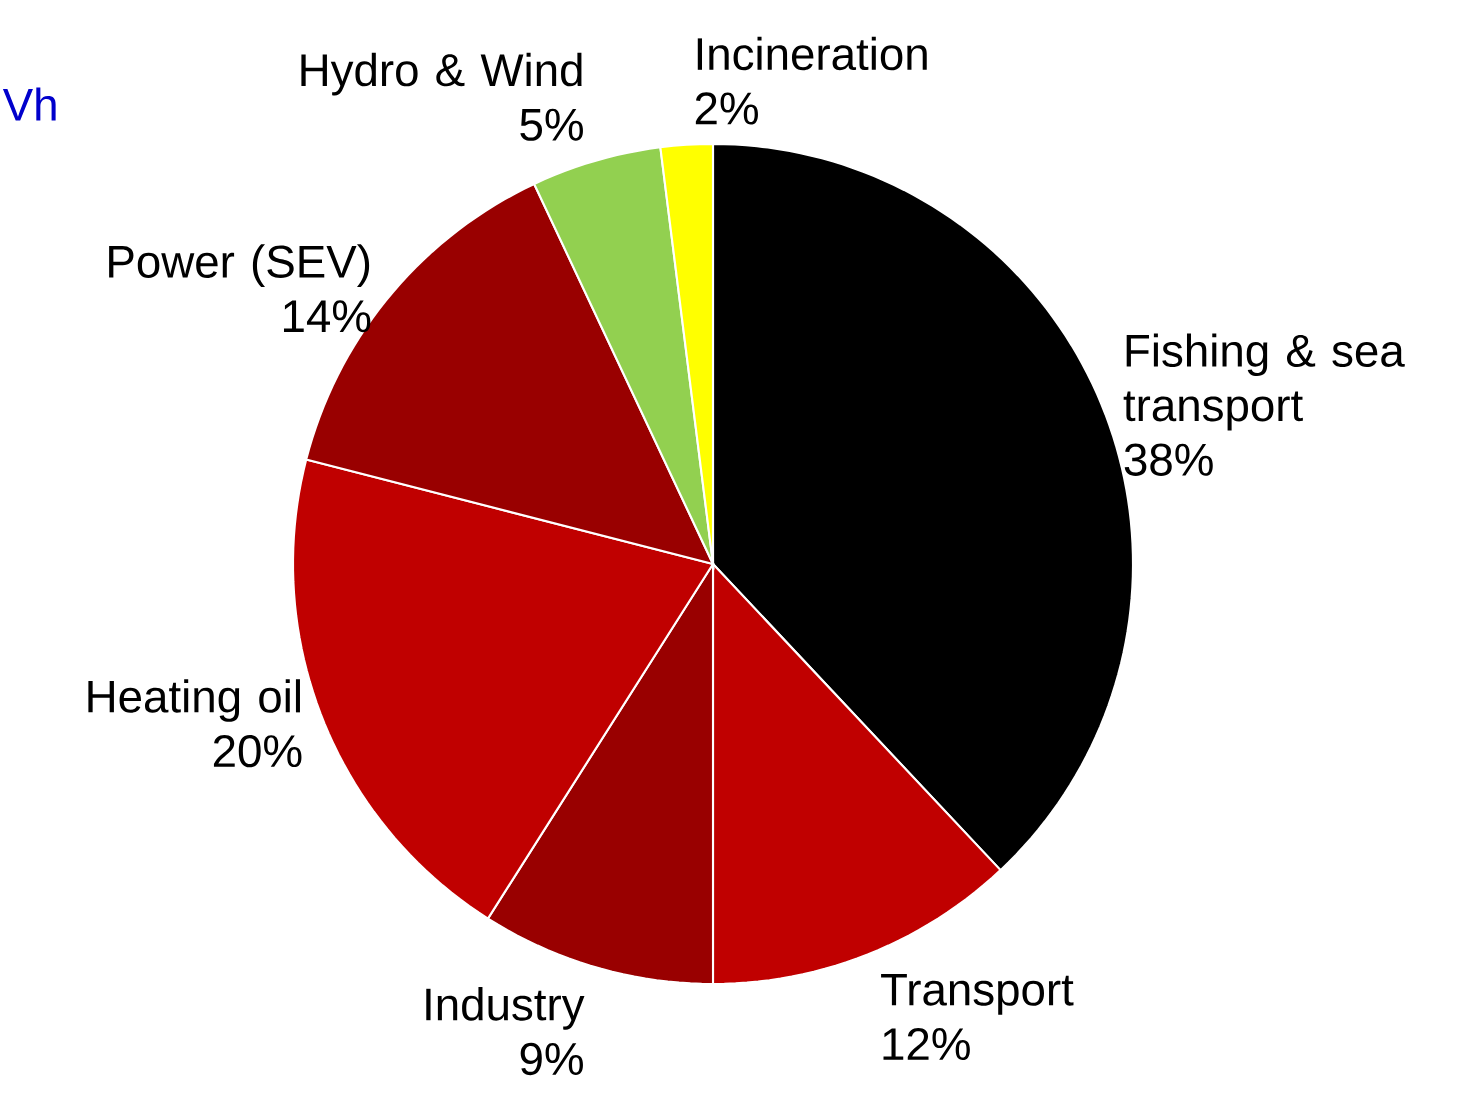 The image size is (1468, 1104). What do you see at coordinates (505, 1008) in the screenshot?
I see `slice-label: Industry` at bounding box center [505, 1008].